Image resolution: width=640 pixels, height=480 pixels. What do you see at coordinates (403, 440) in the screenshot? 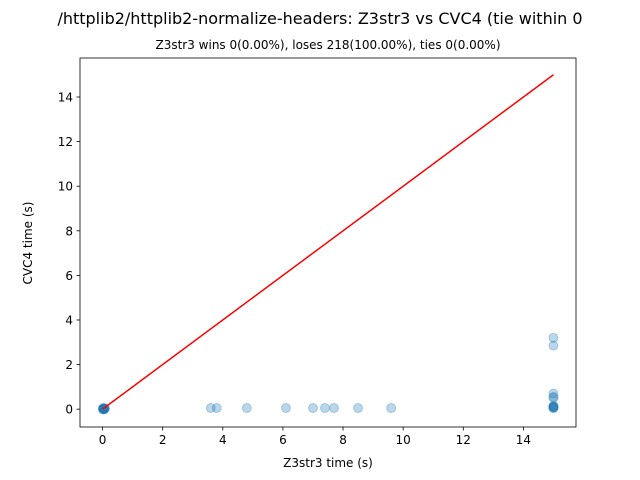
I see `x-tick-label: 10` at bounding box center [403, 440].